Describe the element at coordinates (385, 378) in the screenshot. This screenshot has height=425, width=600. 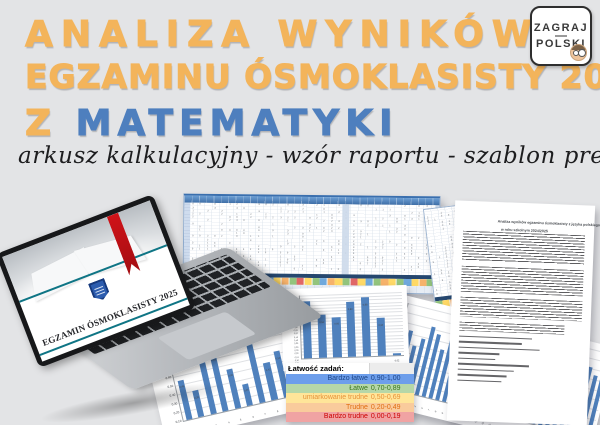
I see `legend-row-range: 0,90-1,00` at that location.